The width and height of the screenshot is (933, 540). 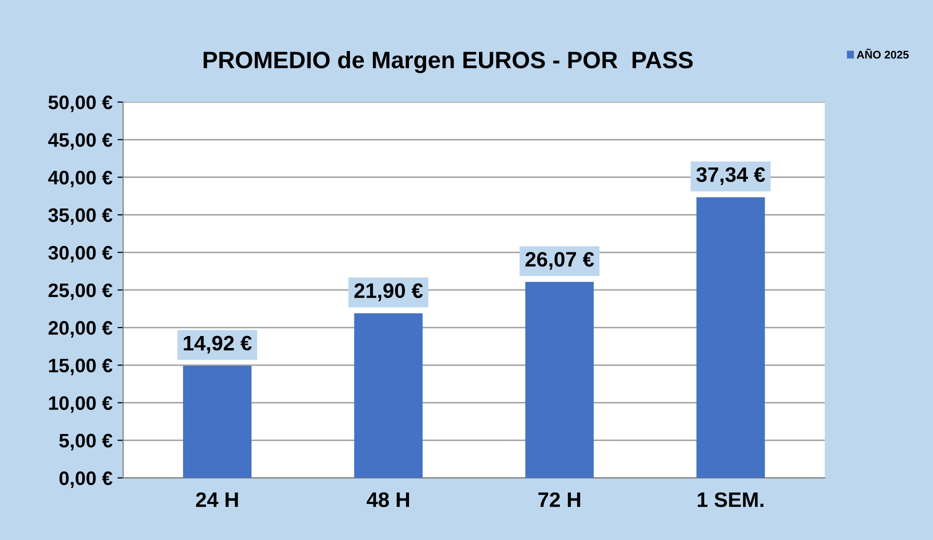 What do you see at coordinates (448, 62) in the screenshot?
I see `chart-title: PROMEDIO de Margen EUROS - POR PASS` at bounding box center [448, 62].